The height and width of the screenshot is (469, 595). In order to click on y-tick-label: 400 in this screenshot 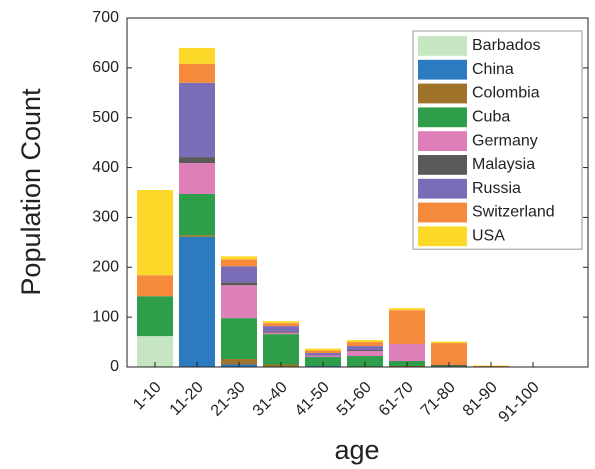, I will do `click(105, 167)`.